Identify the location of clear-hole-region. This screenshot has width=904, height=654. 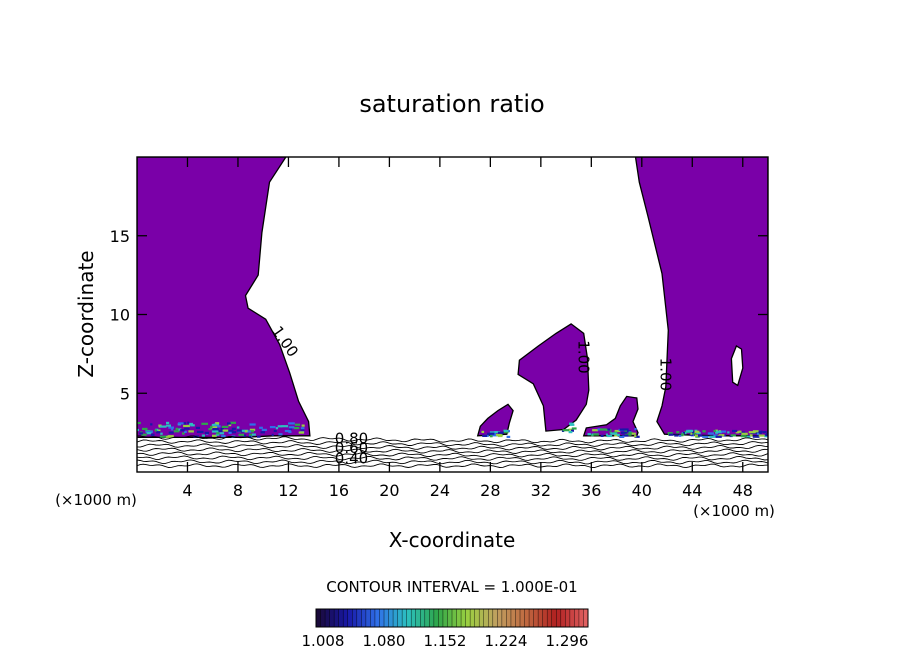
(737, 366).